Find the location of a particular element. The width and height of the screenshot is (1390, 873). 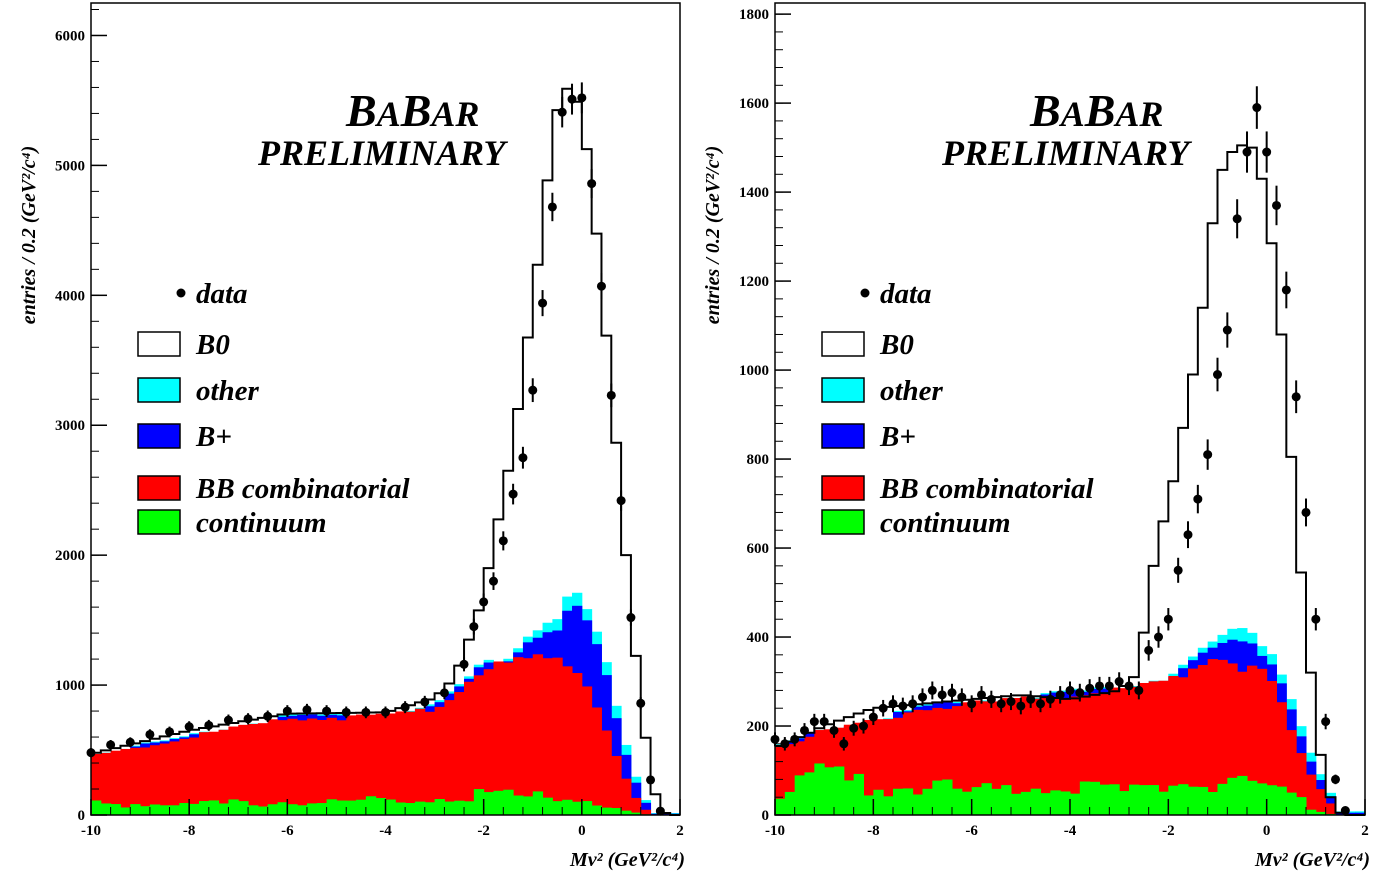

legend-bplus-label: B+ is located at coordinates (213, 437).